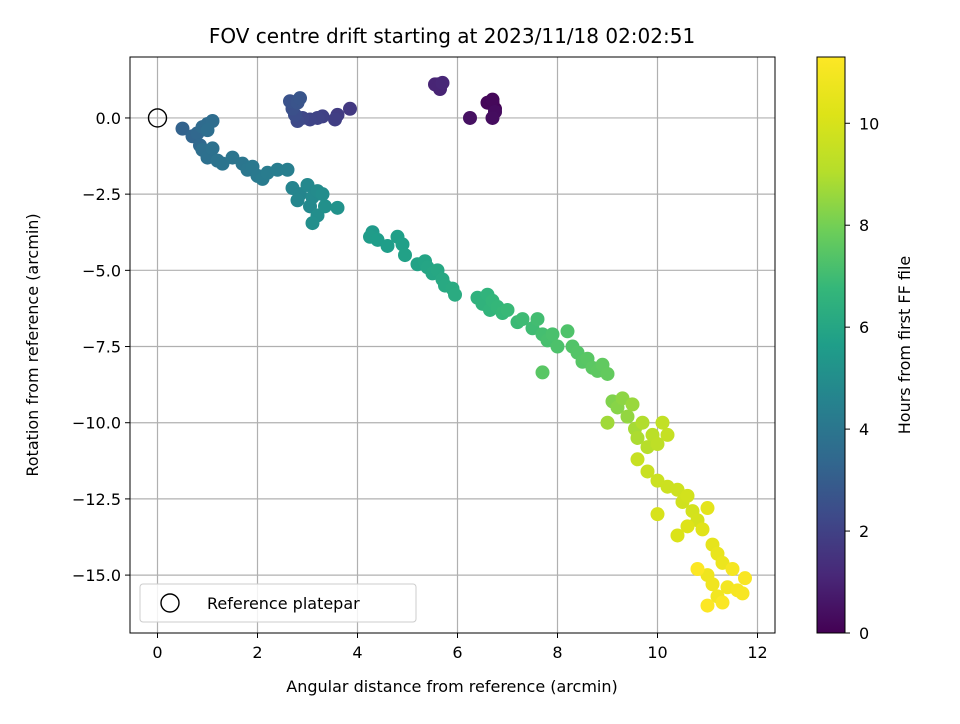  I want to click on colorbar-tick-label: 0, so click(864, 633).